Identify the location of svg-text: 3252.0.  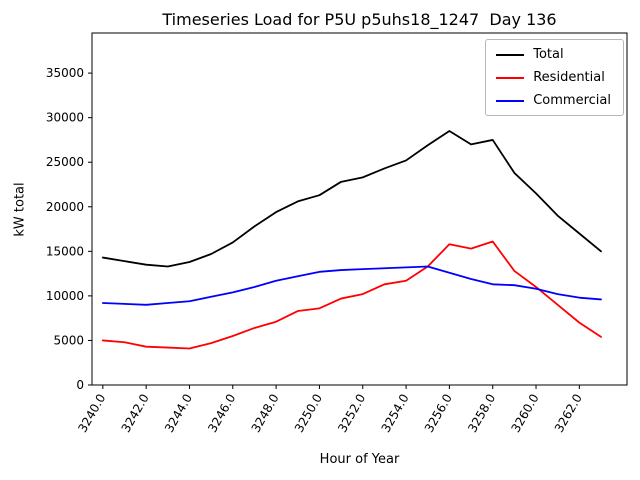
(351, 413).